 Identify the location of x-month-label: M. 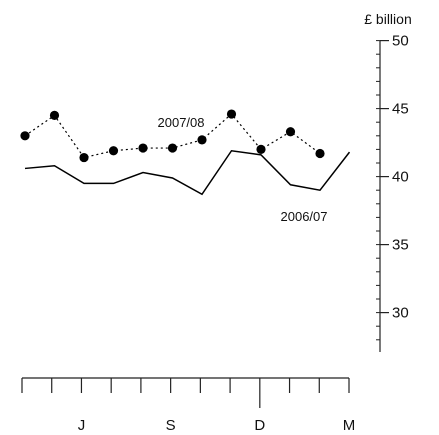
(349, 425).